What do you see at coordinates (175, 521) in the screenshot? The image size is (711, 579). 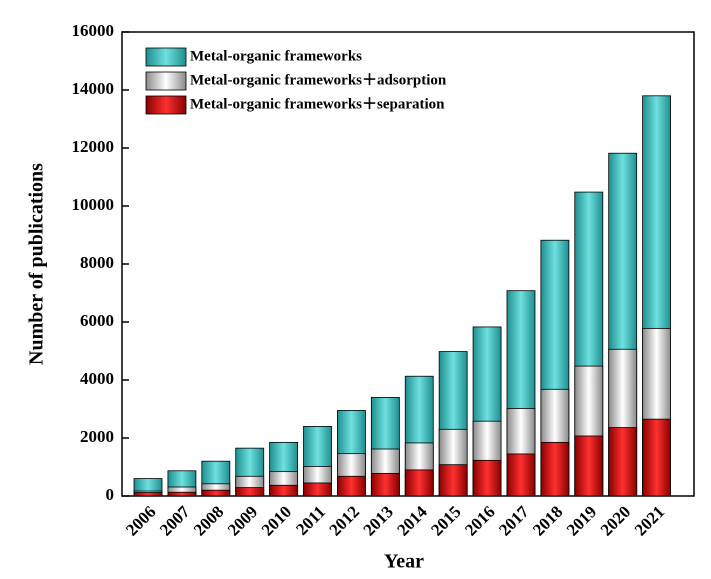 I see `x-tick-label: 2007` at bounding box center [175, 521].